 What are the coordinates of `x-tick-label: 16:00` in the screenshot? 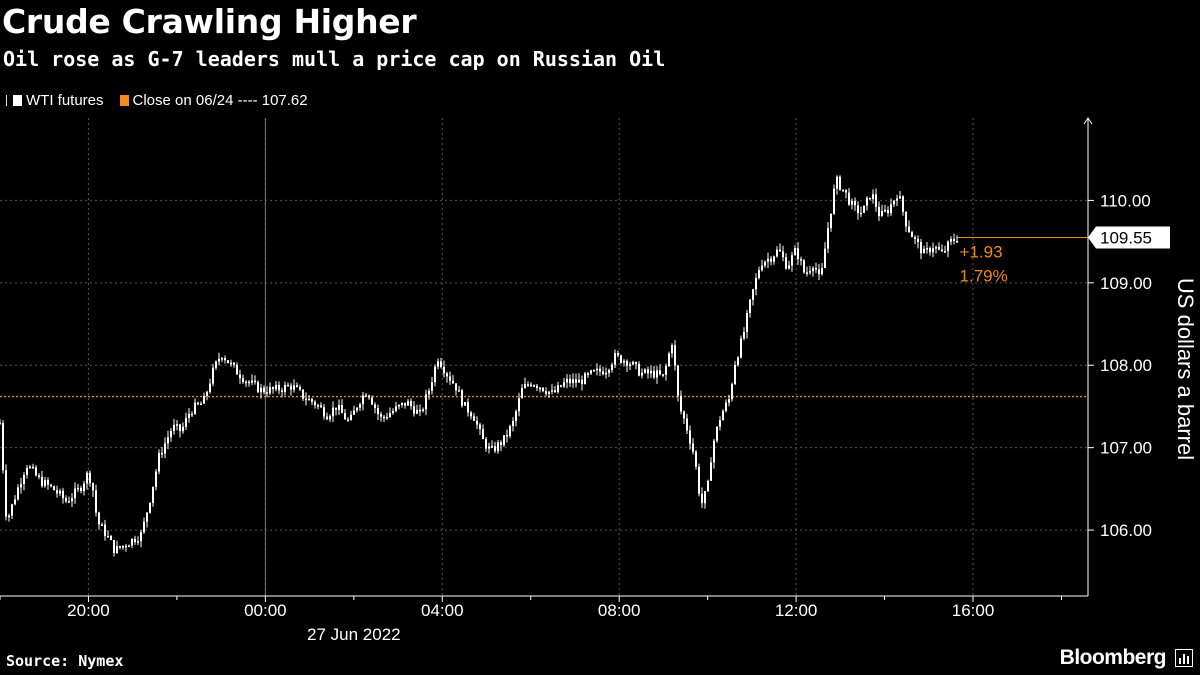 It's located at (973, 610).